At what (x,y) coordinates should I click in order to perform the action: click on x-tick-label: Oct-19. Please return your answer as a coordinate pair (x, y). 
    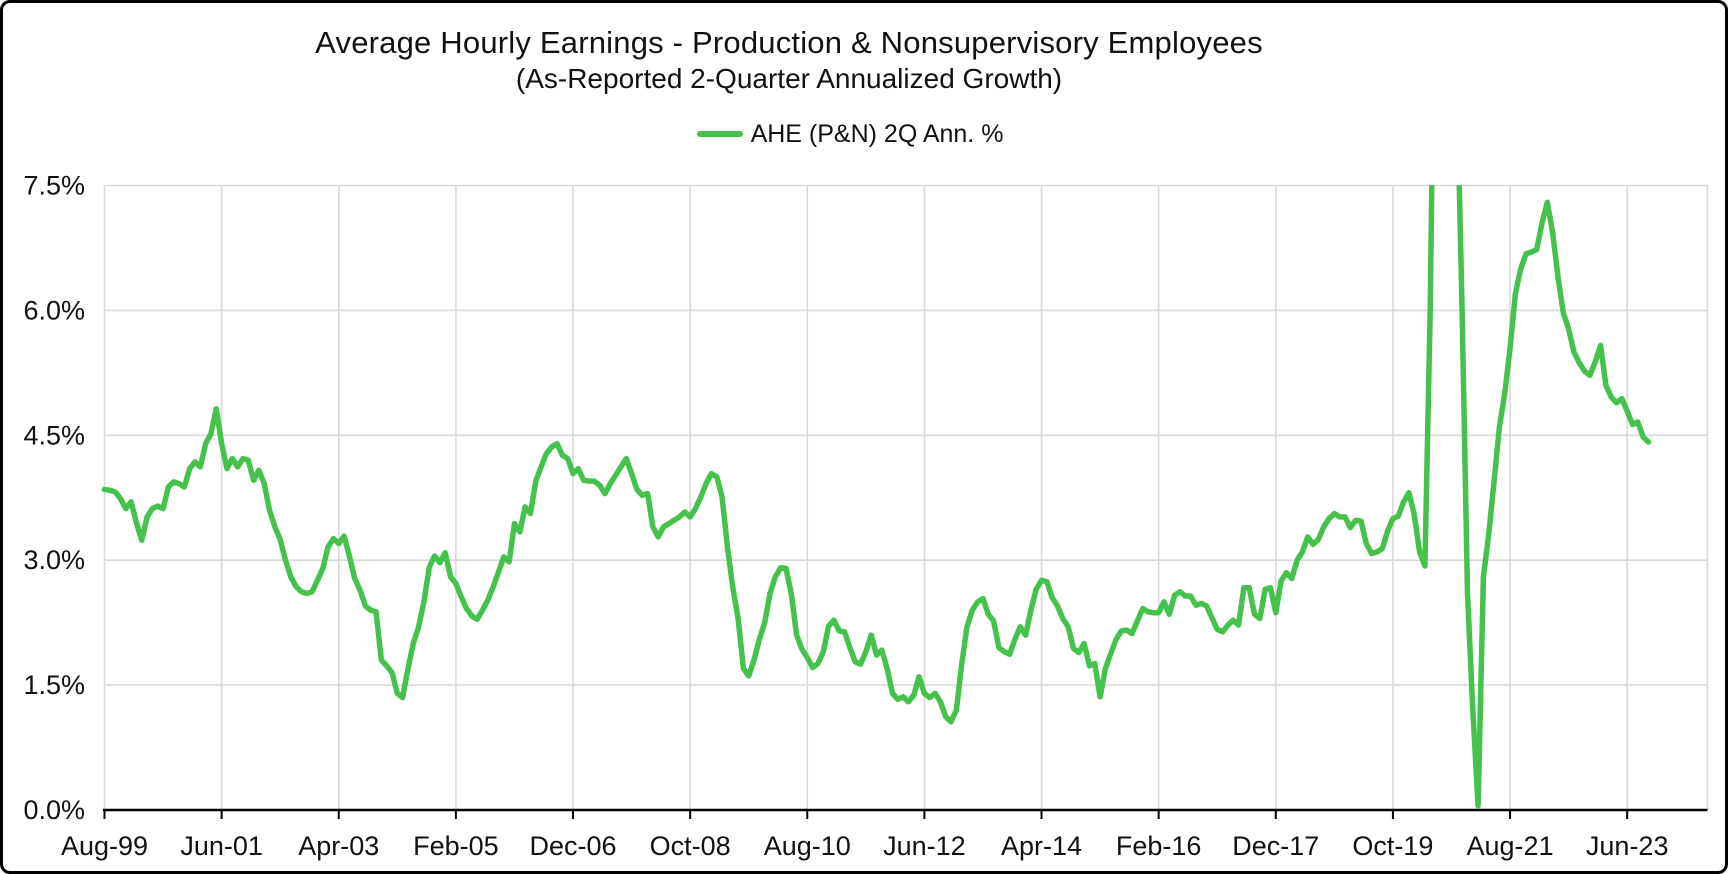
    Looking at the image, I should click on (1392, 846).